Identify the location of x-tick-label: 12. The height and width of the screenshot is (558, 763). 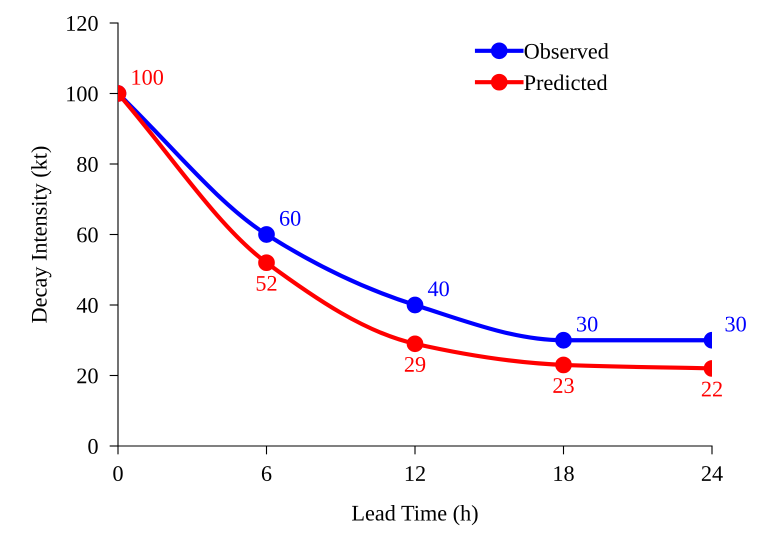
(415, 473).